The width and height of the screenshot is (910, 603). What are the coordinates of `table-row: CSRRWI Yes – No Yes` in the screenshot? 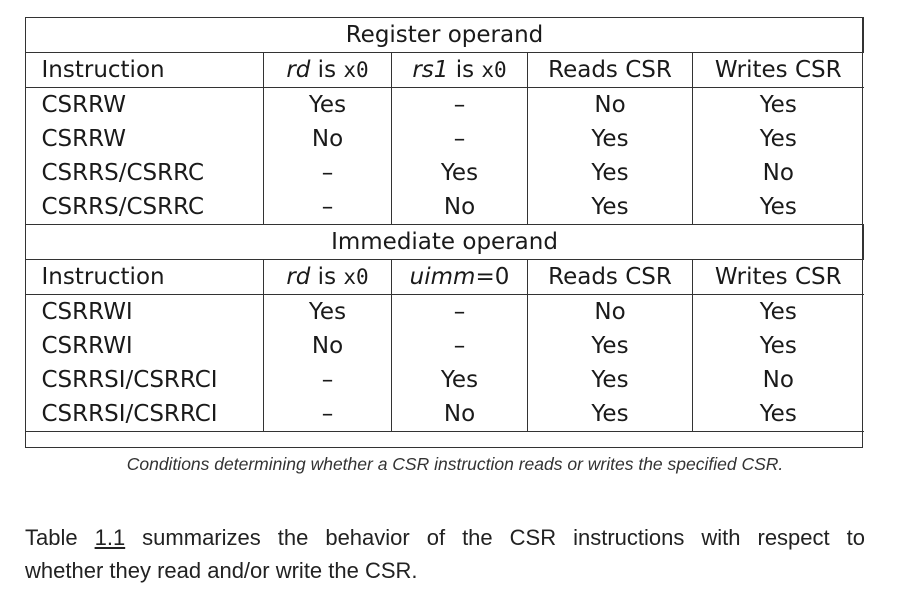 It's located at (444, 311).